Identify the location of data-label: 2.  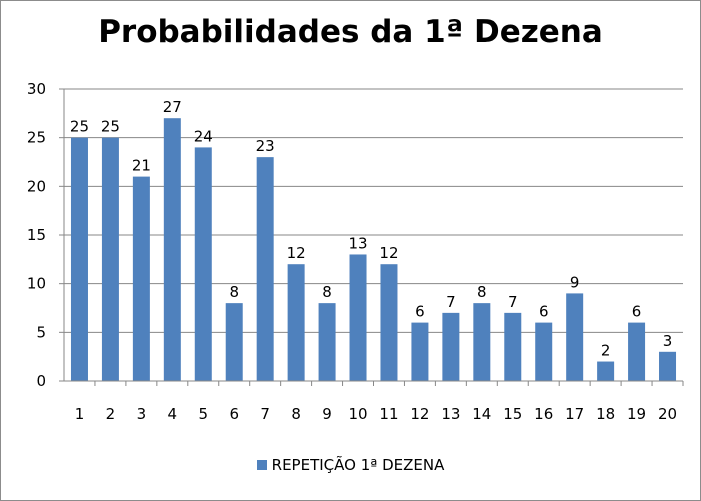
(606, 351).